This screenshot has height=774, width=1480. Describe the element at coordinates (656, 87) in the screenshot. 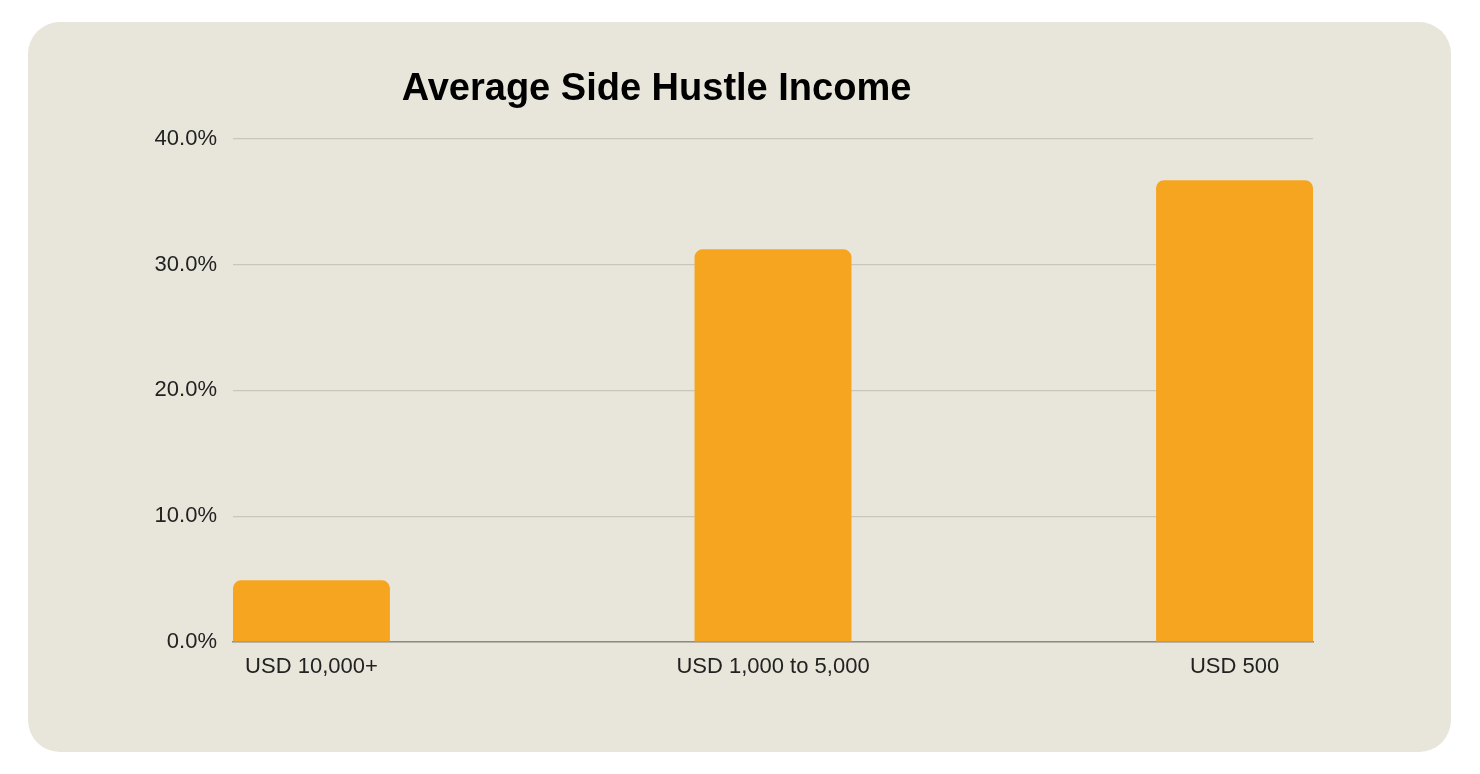

I see `chart-title: Average Side Hustle Income` at that location.